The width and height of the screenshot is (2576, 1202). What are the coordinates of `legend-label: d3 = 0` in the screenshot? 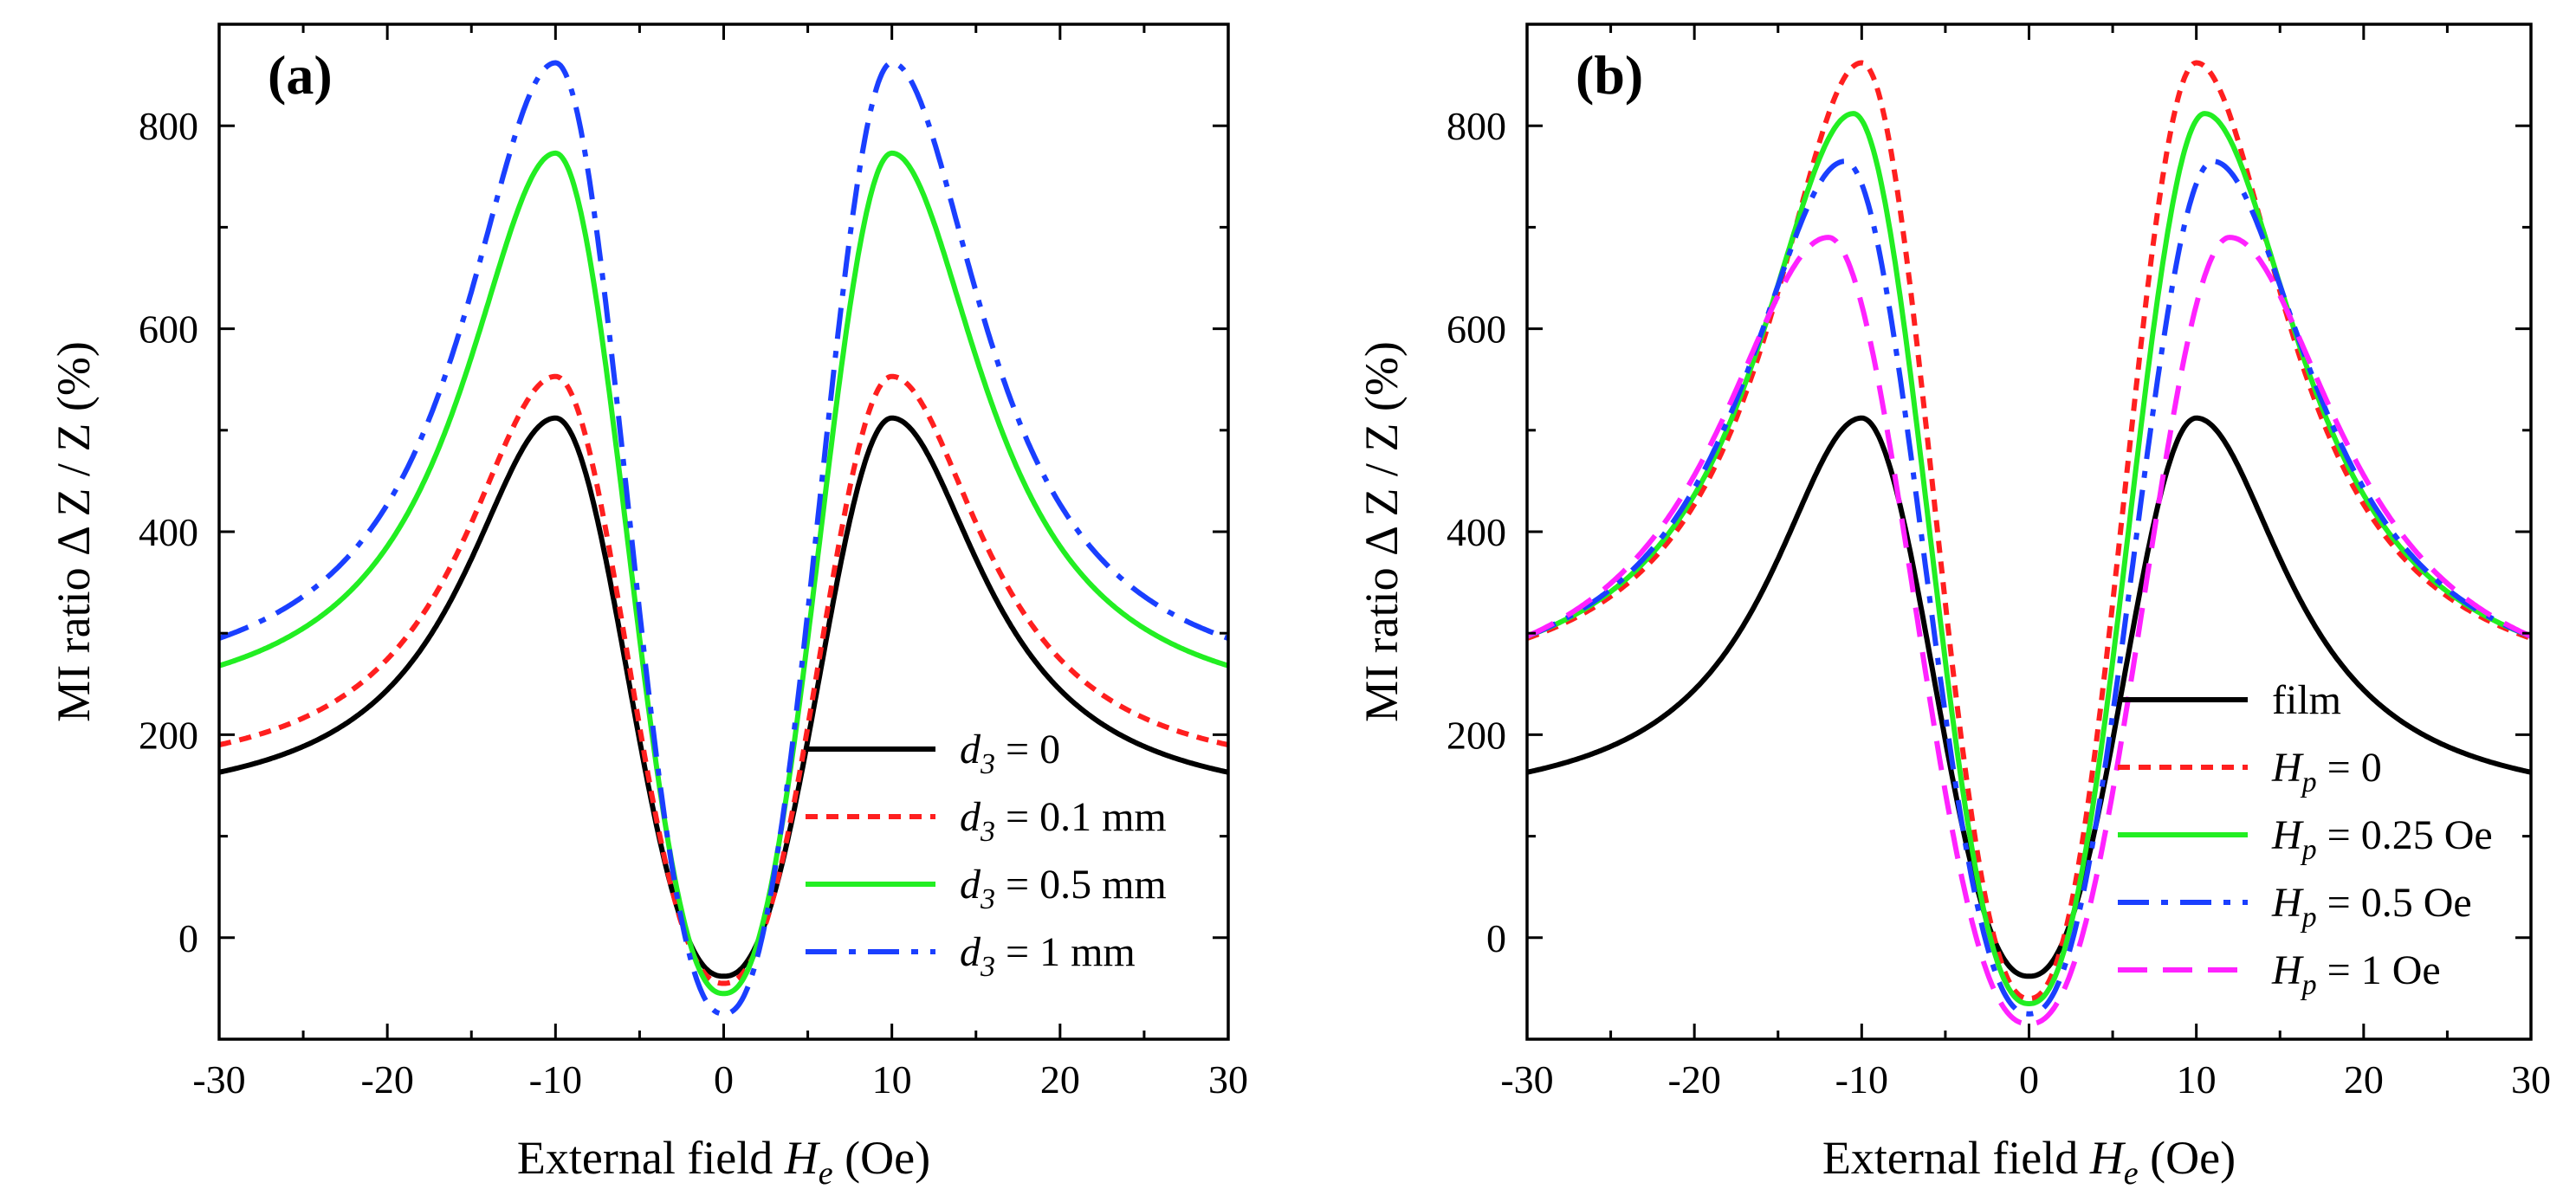 It's located at (1010, 753).